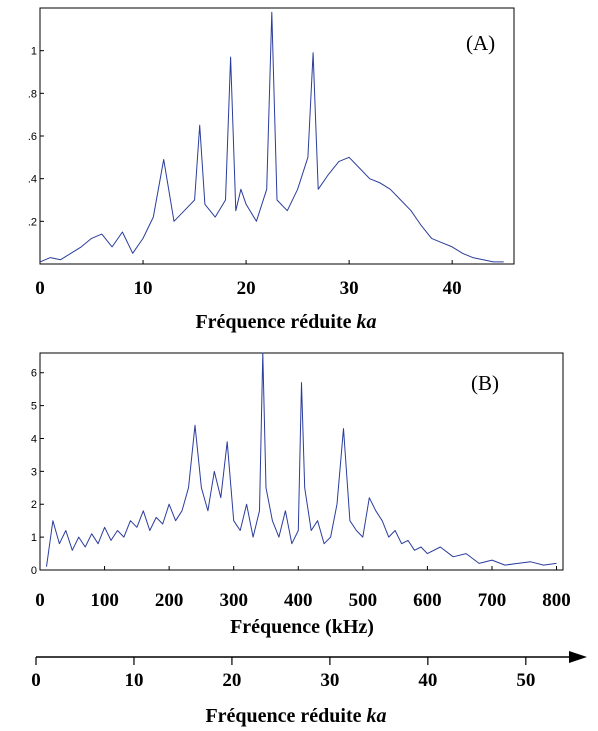  What do you see at coordinates (485, 383) in the screenshot?
I see `panel-b-label: (B)` at bounding box center [485, 383].